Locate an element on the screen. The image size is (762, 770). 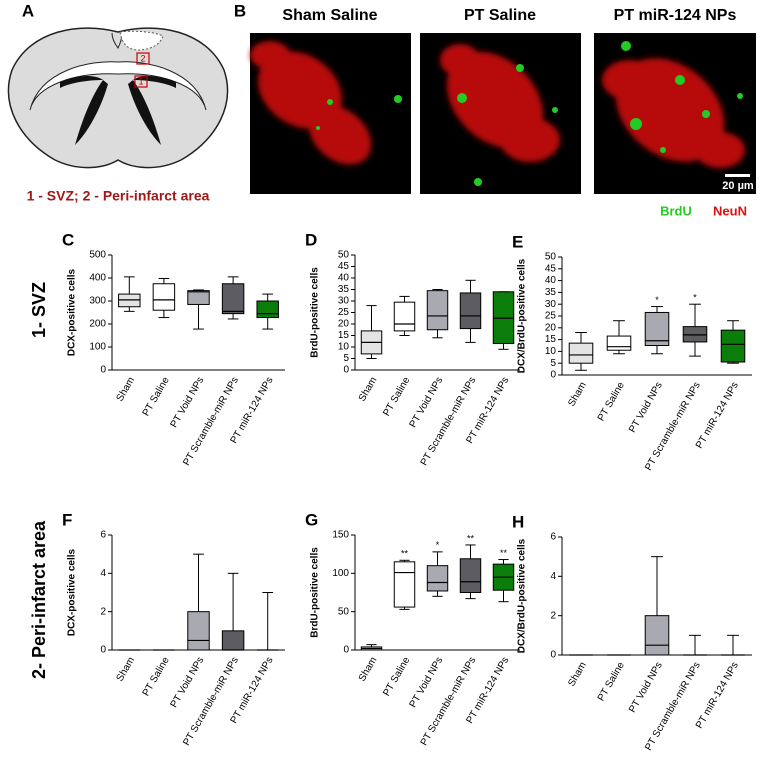
y-tick-label: 35 is located at coordinates (551, 292).